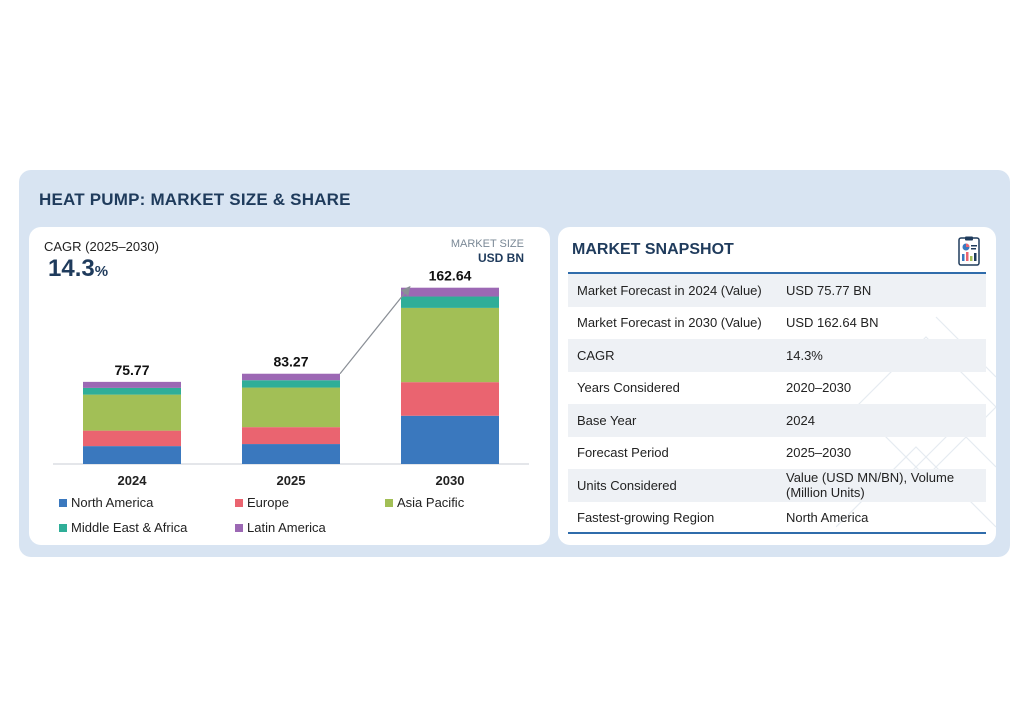  I want to click on snapshot-row: Years Considered 2020–2030, so click(777, 388).